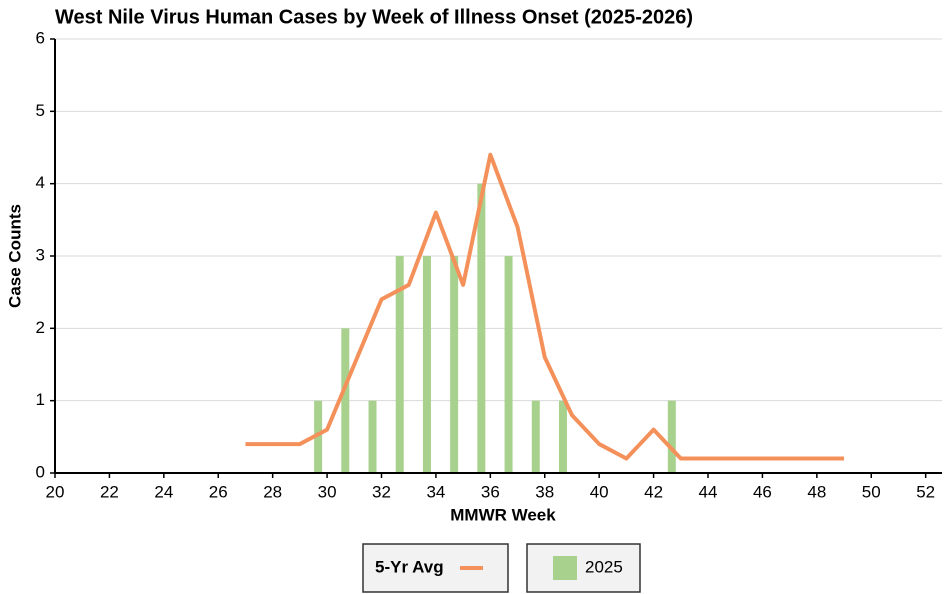 The image size is (945, 594). I want to click on x-tick-label: 44, so click(708, 491).